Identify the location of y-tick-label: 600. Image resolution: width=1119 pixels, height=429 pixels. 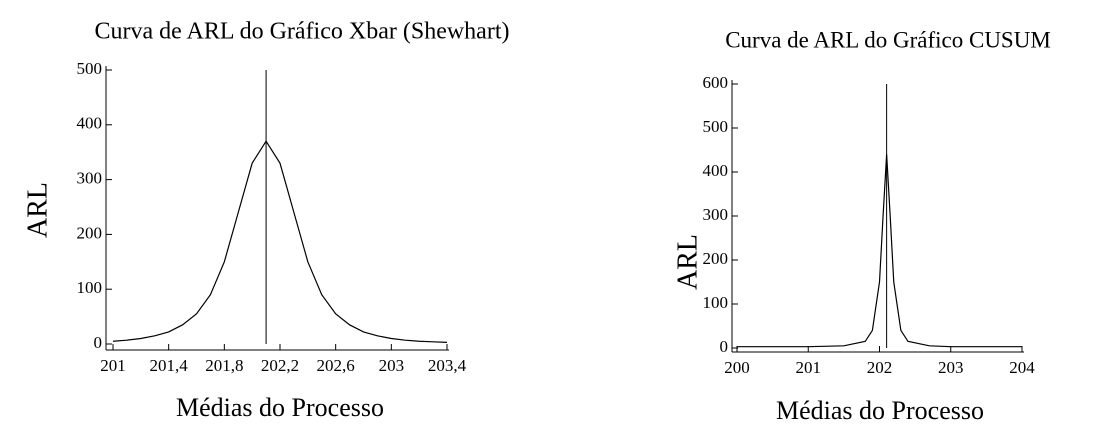
(716, 82).